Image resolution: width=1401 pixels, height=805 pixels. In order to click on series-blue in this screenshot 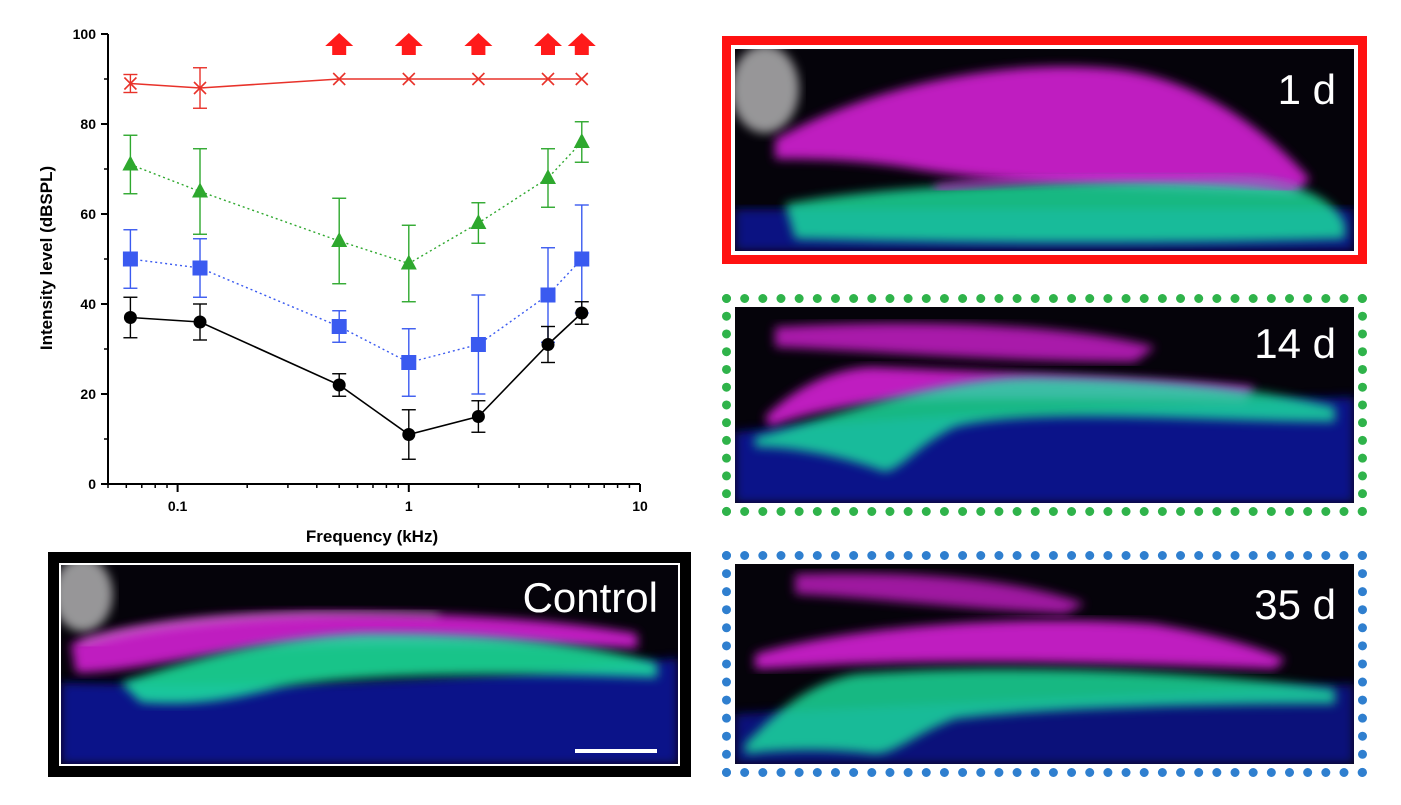, I will do `click(356, 300)`.